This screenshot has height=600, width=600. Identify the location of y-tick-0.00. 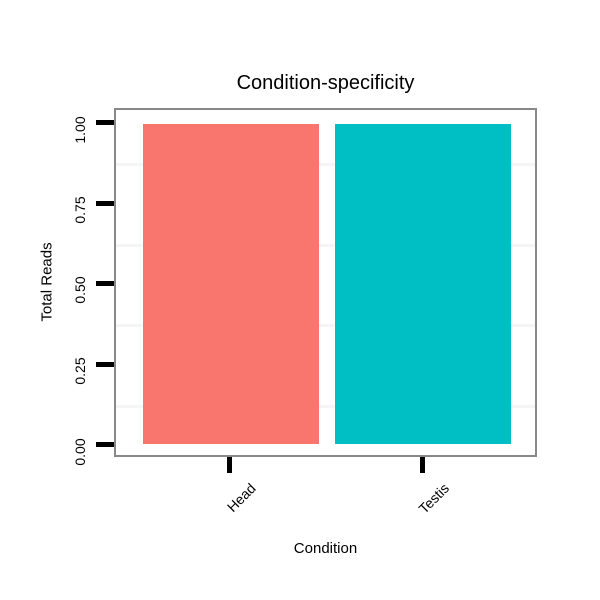
(105, 444).